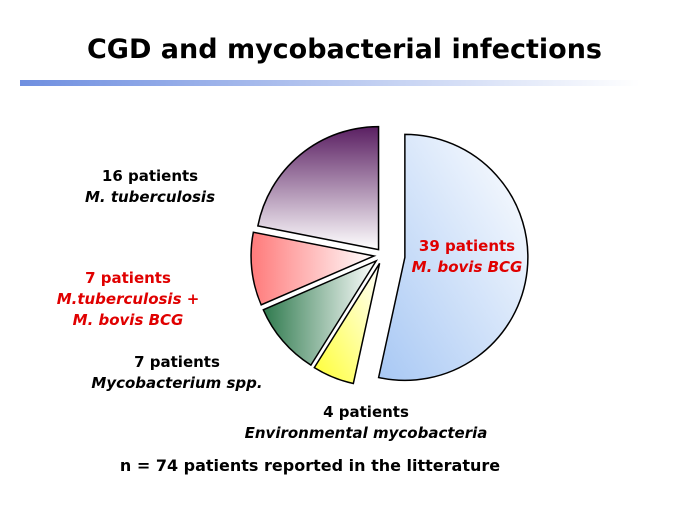  What do you see at coordinates (467, 246) in the screenshot?
I see `slice-value-label: 39 patients` at bounding box center [467, 246].